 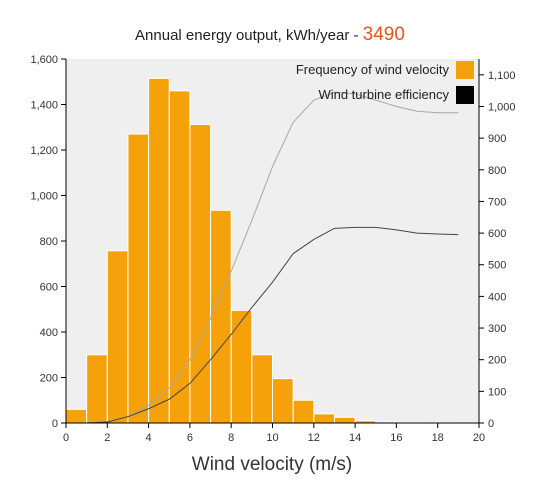 What do you see at coordinates (44, 106) in the screenshot?
I see `y-left-tick-label: 1,400` at bounding box center [44, 106].